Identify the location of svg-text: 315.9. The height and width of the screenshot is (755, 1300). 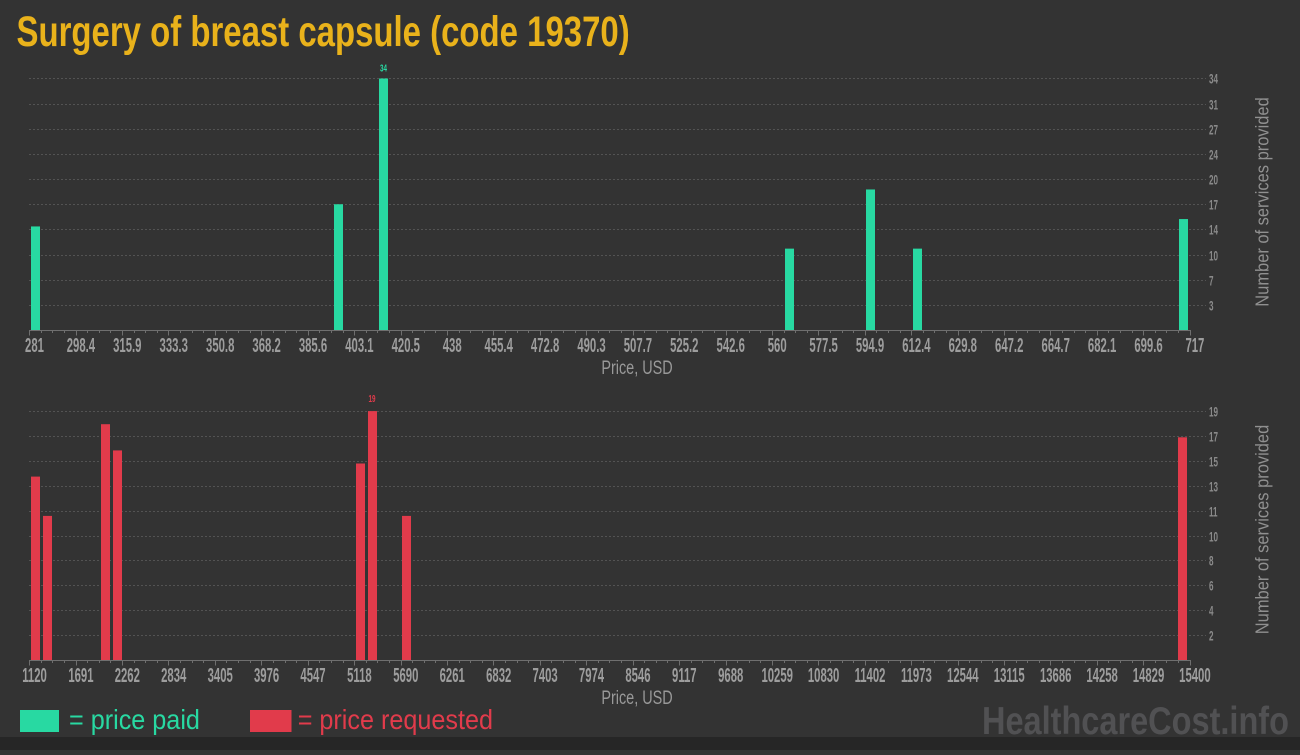
(127, 346).